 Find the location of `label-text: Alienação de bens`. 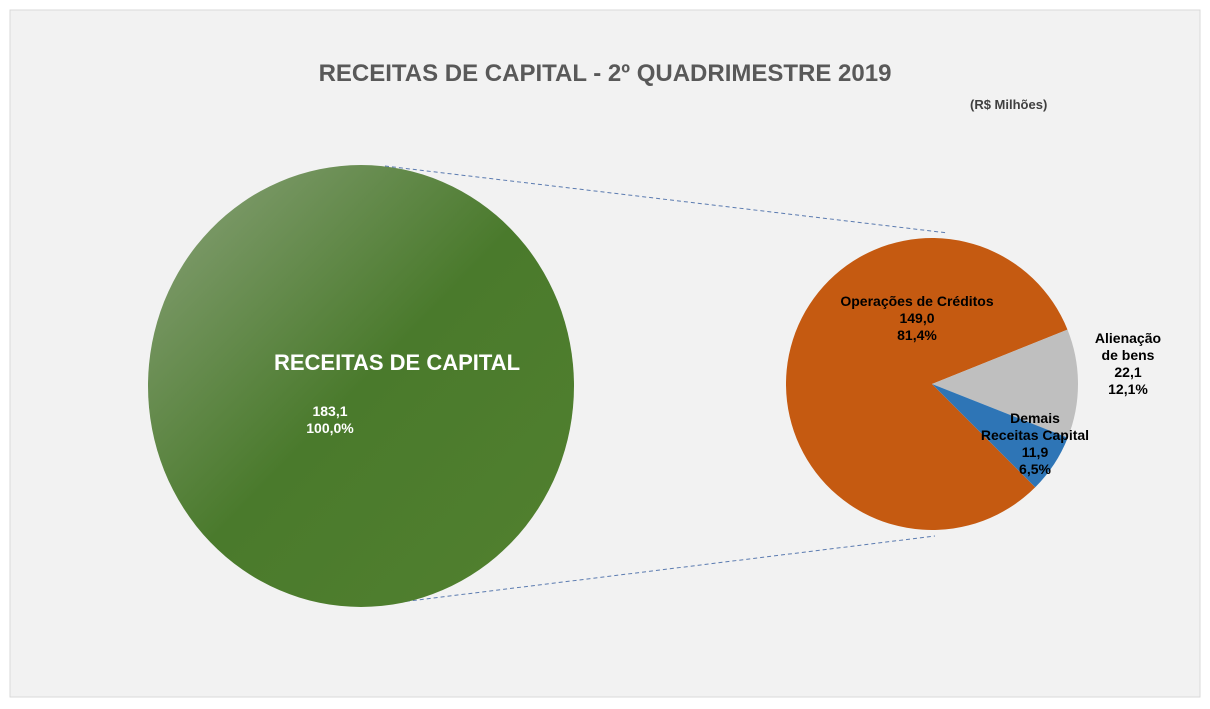

label-text: Alienação de bens is located at coordinates (1128, 346).